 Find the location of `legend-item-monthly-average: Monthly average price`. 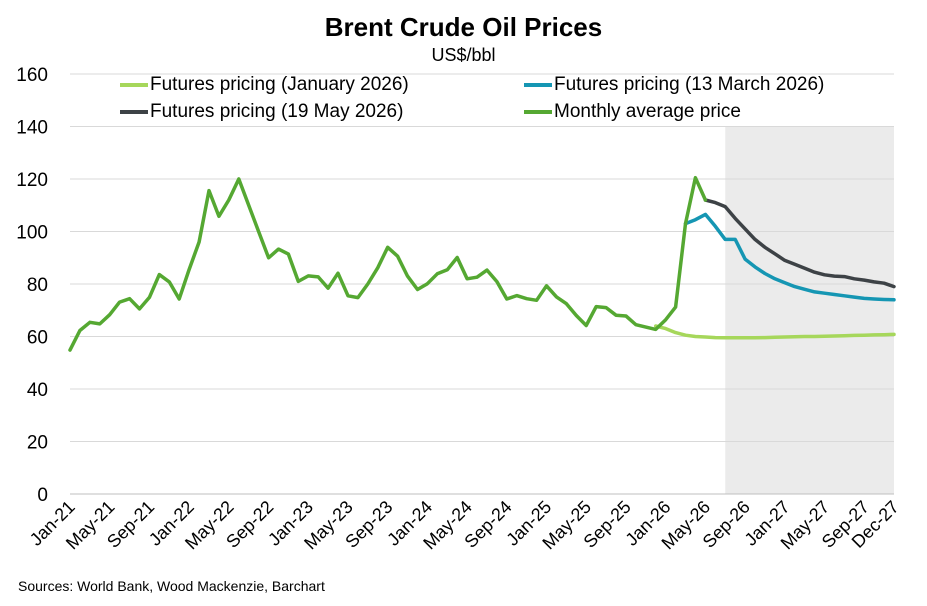

legend-item-monthly-average: Monthly average price is located at coordinates (632, 112).